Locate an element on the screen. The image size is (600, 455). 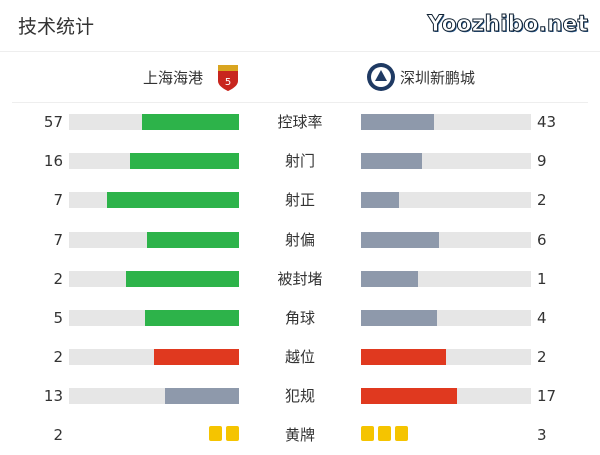
stat-row: 57 控球率 43 is located at coordinates (300, 122).